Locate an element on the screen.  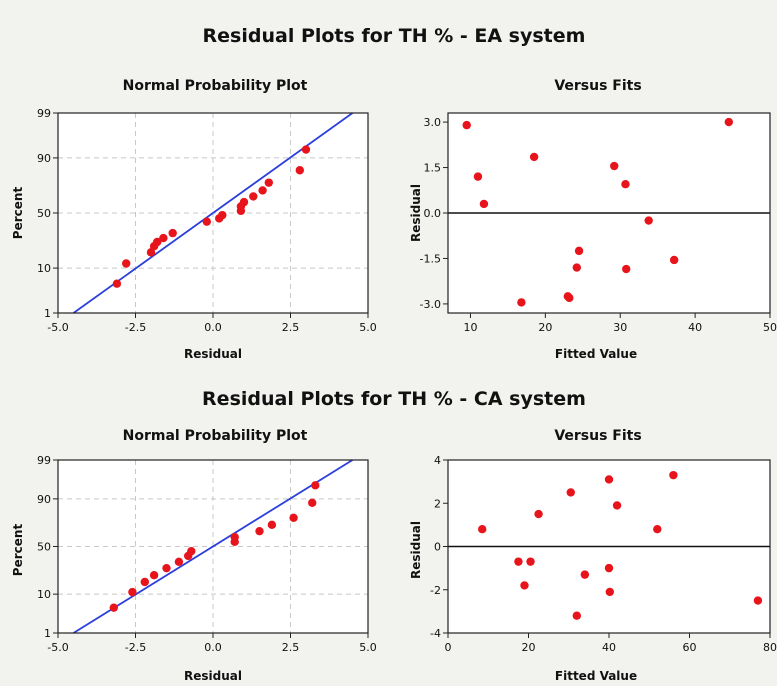
x-axis-label-ea-fits: Fitted Value is located at coordinates (596, 354).